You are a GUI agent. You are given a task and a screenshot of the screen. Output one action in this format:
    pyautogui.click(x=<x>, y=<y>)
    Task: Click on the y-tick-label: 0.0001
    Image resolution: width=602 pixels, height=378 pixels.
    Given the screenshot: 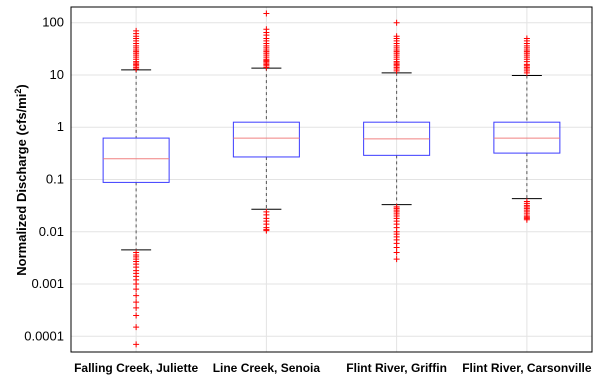 What is the action you would take?
    pyautogui.click(x=44, y=335)
    